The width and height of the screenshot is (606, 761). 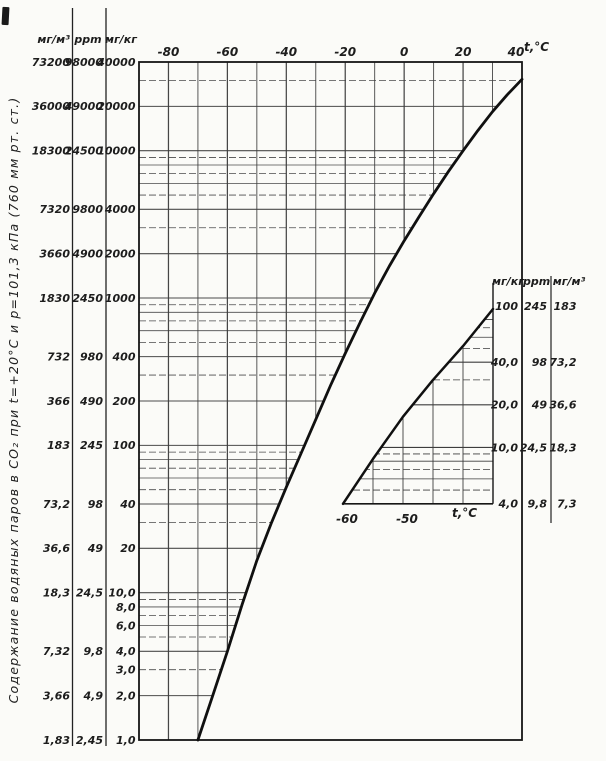 I want to click on svg-text: 366, so click(x=58, y=401).